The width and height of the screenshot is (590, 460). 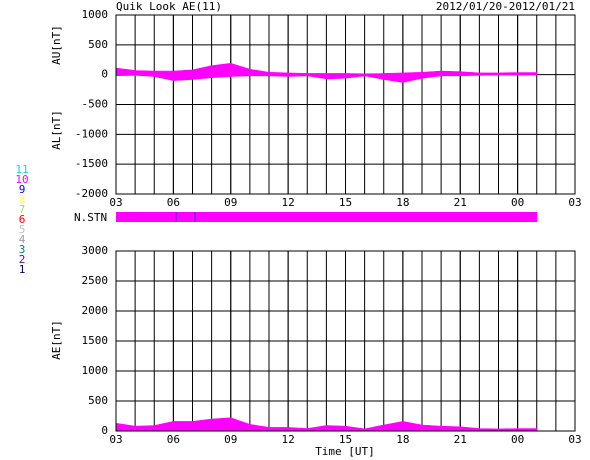 What do you see at coordinates (22, 249) in the screenshot?
I see `station-legend-label: 3` at bounding box center [22, 249].